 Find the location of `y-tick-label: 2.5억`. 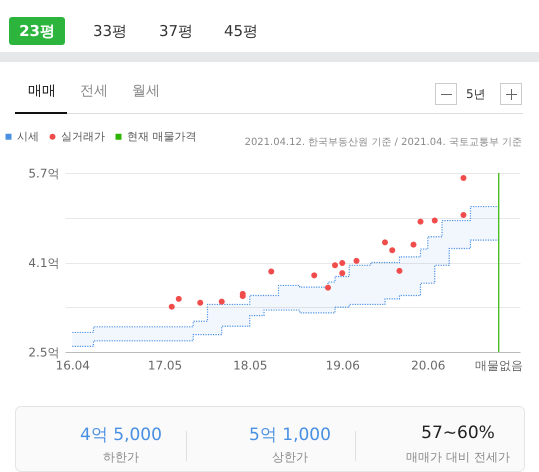

y-tick-label: 2.5억 is located at coordinates (44, 353).